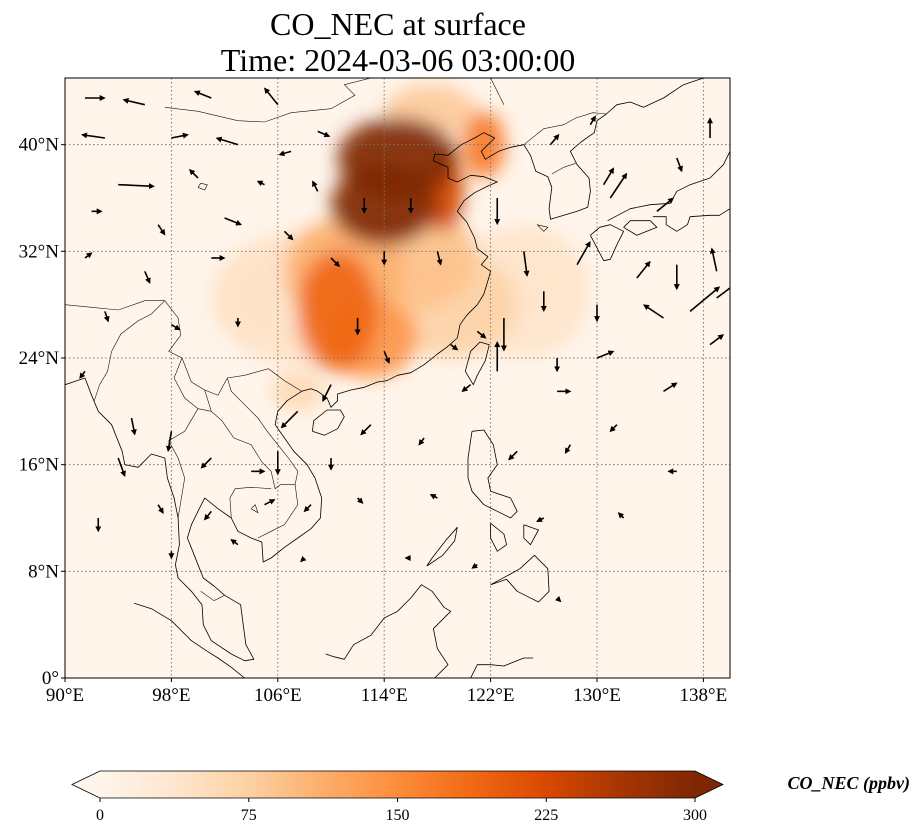  I want to click on colorbar-tick-label: 0, so click(100, 815).